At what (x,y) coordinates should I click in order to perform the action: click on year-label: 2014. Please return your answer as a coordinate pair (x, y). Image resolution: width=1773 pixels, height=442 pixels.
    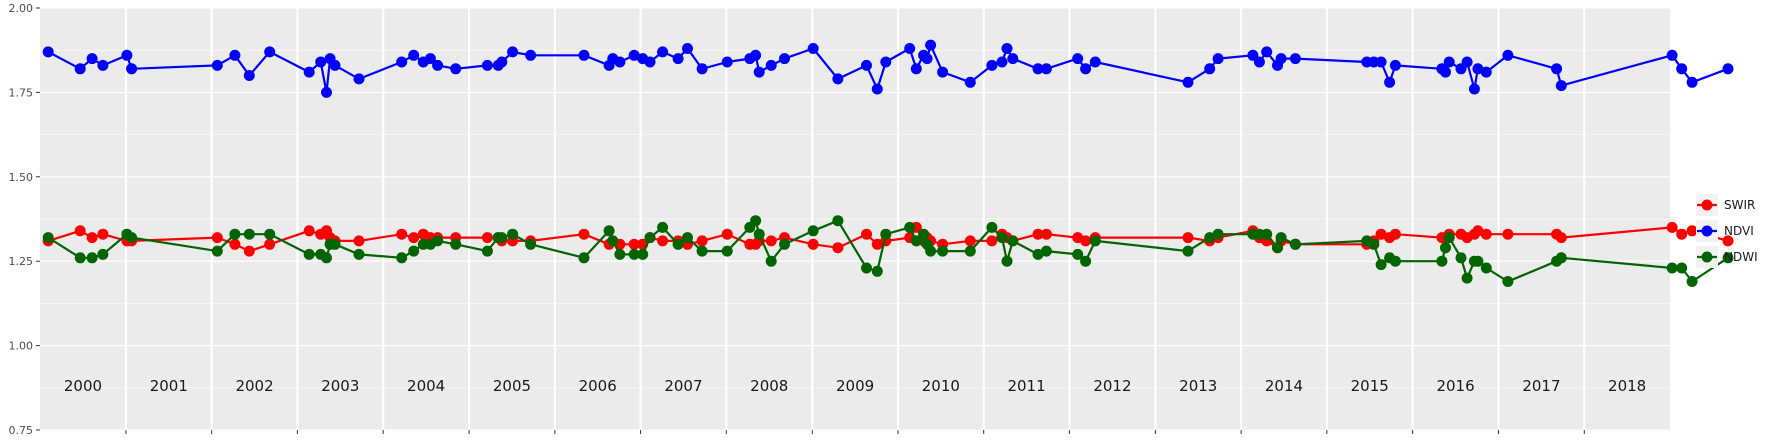
    Looking at the image, I should click on (1284, 386).